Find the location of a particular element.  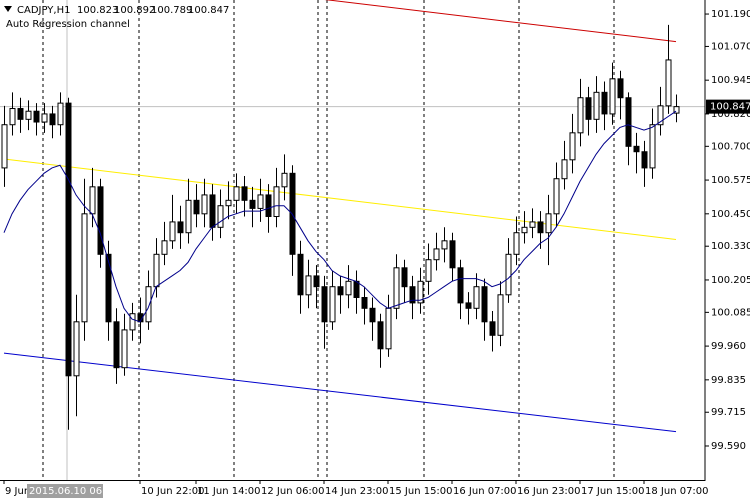

y-tick-label: 101.190 is located at coordinates (730, 14).